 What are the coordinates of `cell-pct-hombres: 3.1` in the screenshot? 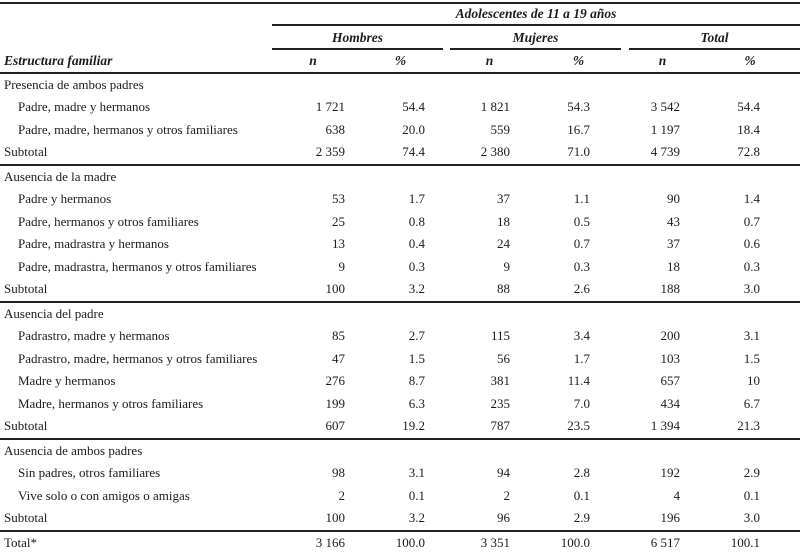 It's located at (416, 472).